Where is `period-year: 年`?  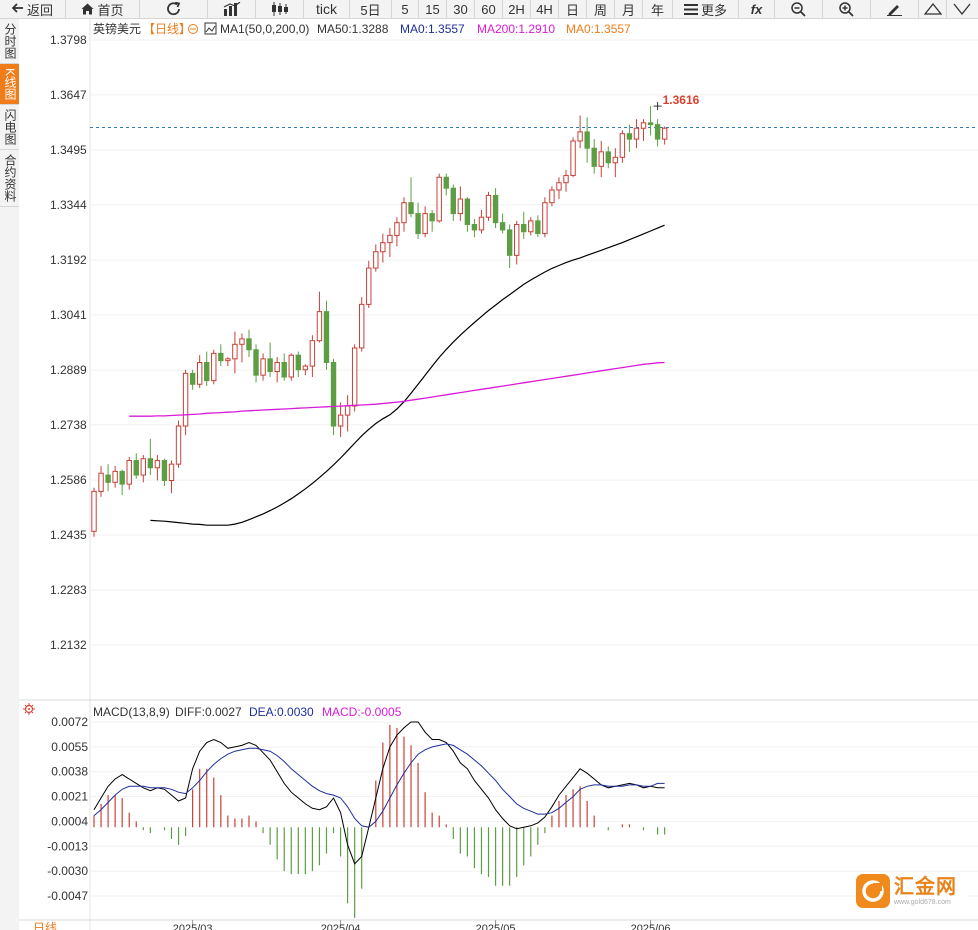 period-year: 年 is located at coordinates (658, 9).